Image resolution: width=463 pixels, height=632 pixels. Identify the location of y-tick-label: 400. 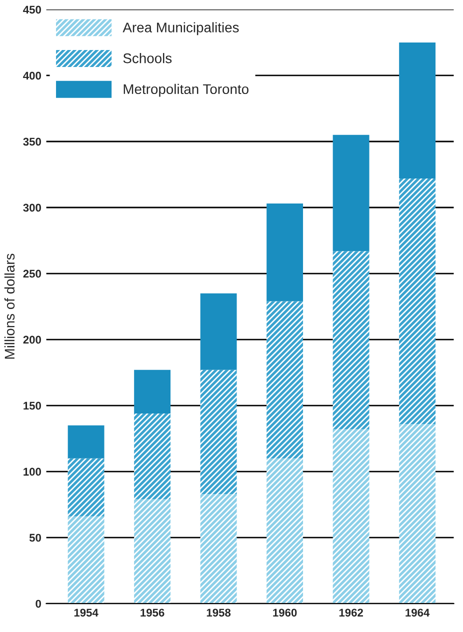
(32, 76).